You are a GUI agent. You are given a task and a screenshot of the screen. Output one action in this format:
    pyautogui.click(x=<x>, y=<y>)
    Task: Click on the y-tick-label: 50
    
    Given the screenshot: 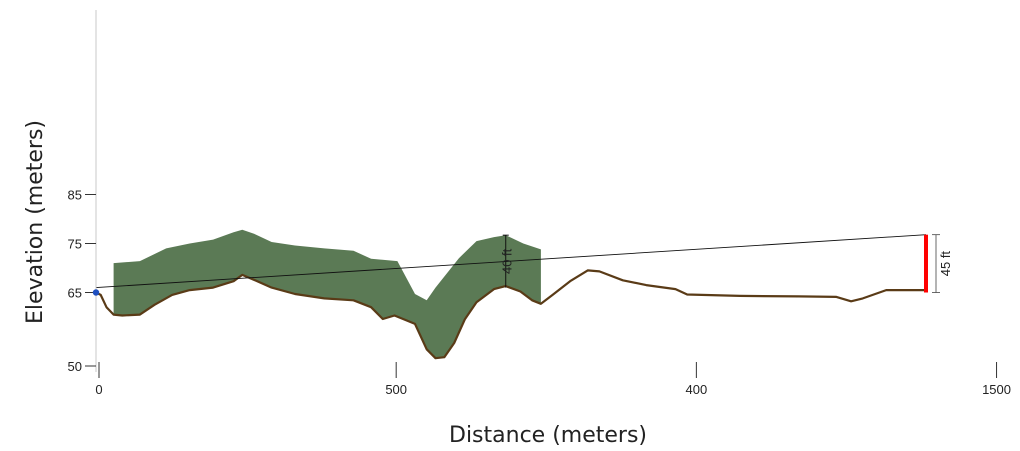 What is the action you would take?
    pyautogui.click(x=75, y=366)
    